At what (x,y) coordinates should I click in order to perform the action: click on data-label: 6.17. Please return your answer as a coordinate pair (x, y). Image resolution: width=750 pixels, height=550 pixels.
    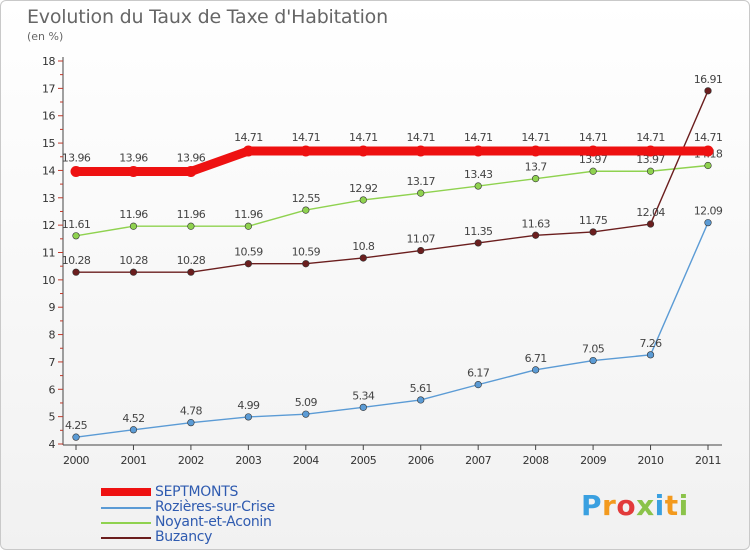
    Looking at the image, I should click on (478, 373).